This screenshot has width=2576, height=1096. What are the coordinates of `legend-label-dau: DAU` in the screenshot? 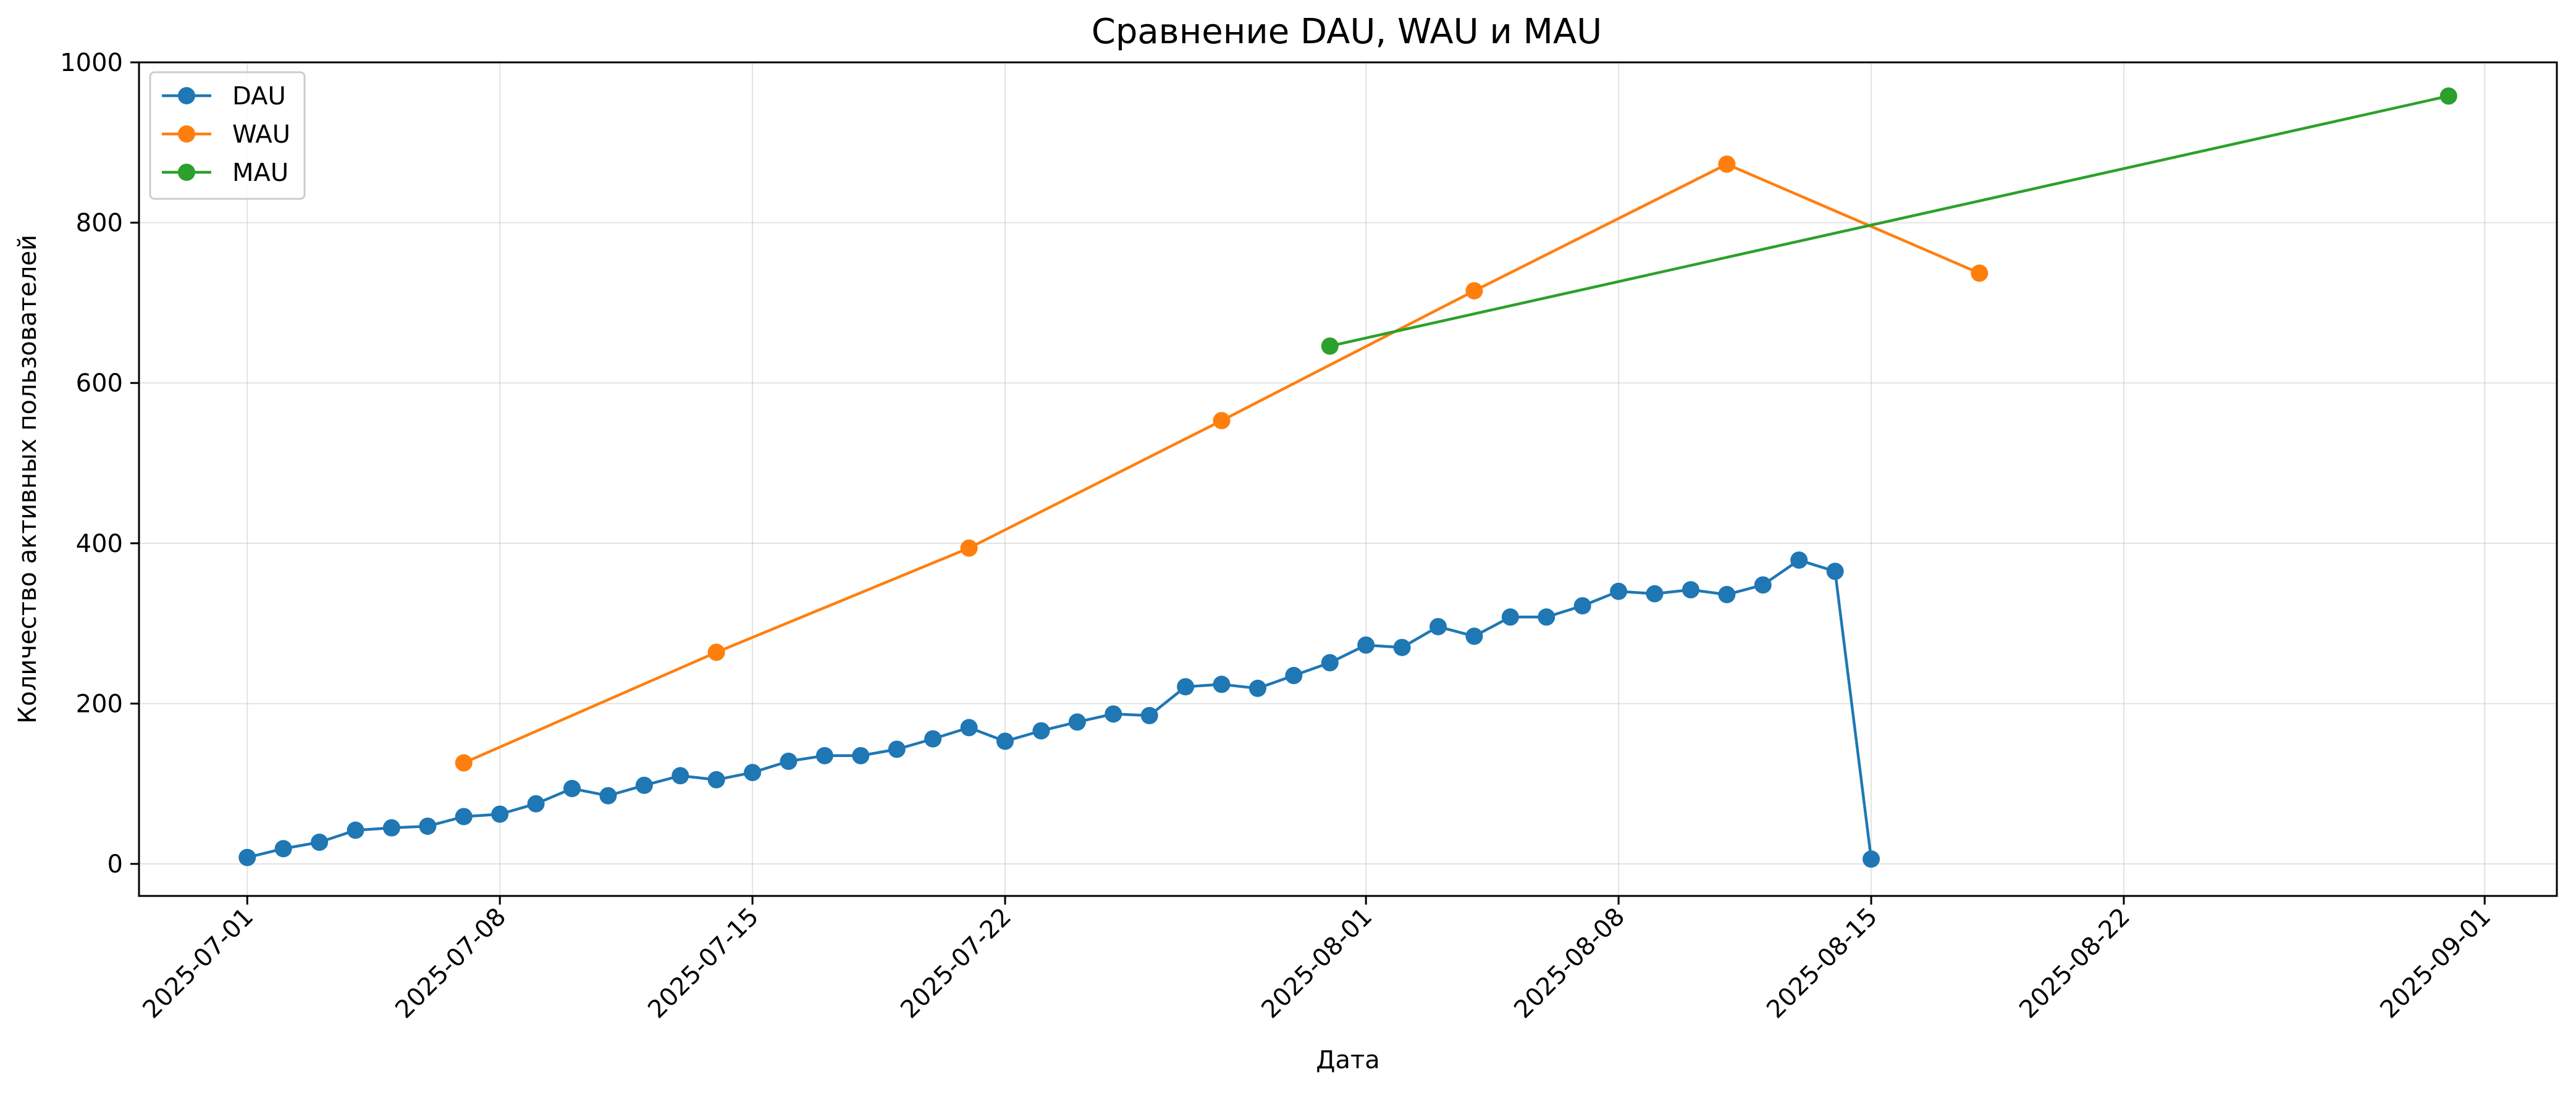 It's located at (259, 97).